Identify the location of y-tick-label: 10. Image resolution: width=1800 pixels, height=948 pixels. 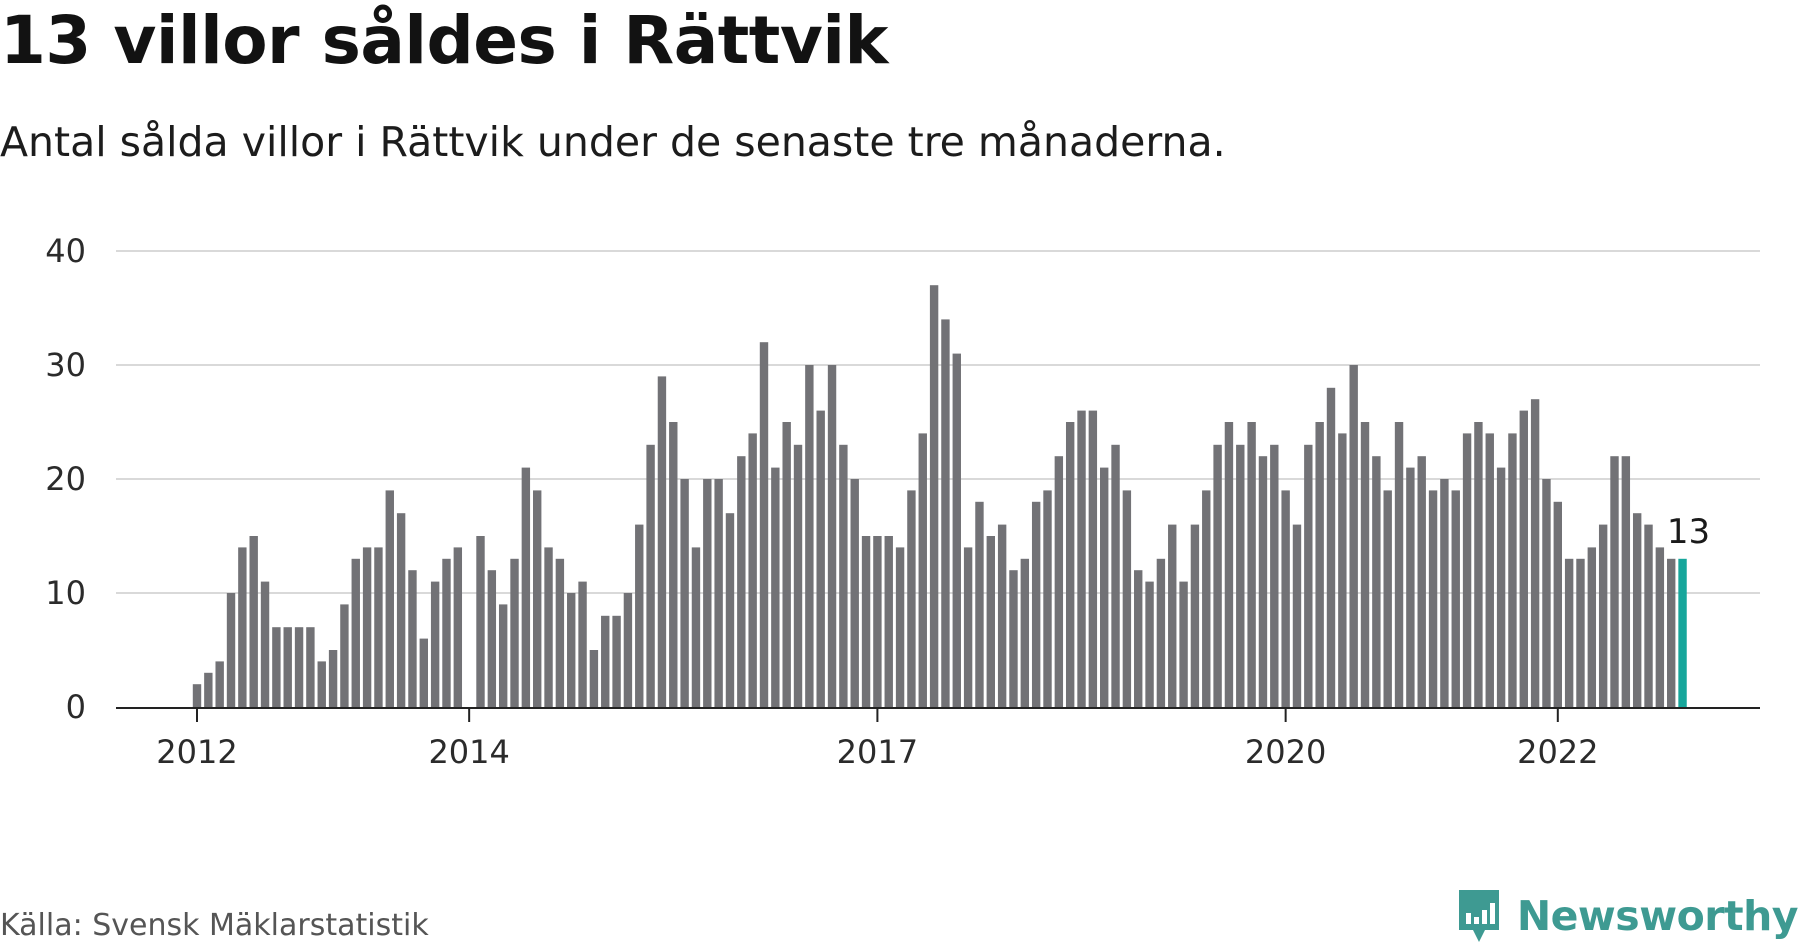
(65, 593).